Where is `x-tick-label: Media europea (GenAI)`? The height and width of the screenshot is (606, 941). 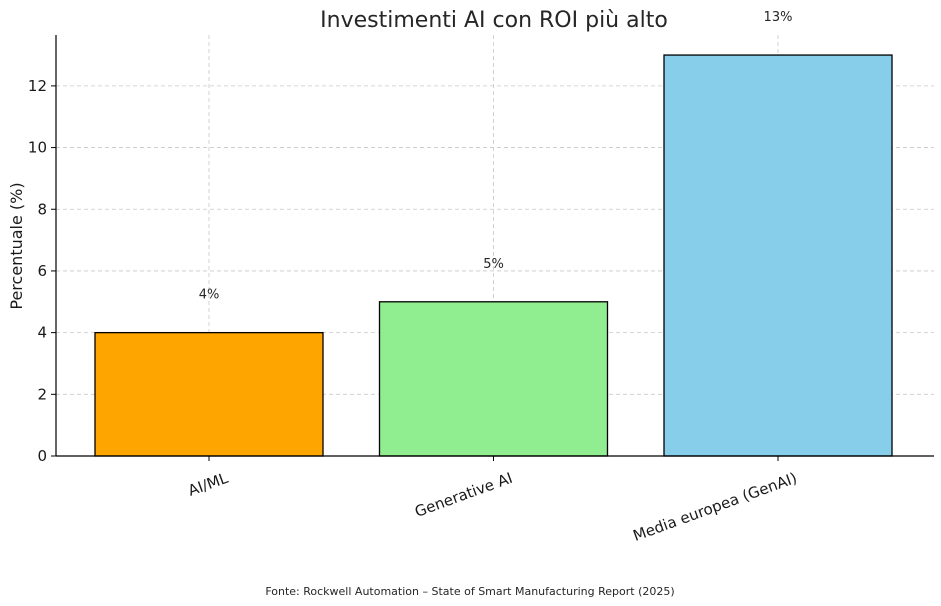
x-tick-label: Media europea (GenAI) is located at coordinates (715, 507).